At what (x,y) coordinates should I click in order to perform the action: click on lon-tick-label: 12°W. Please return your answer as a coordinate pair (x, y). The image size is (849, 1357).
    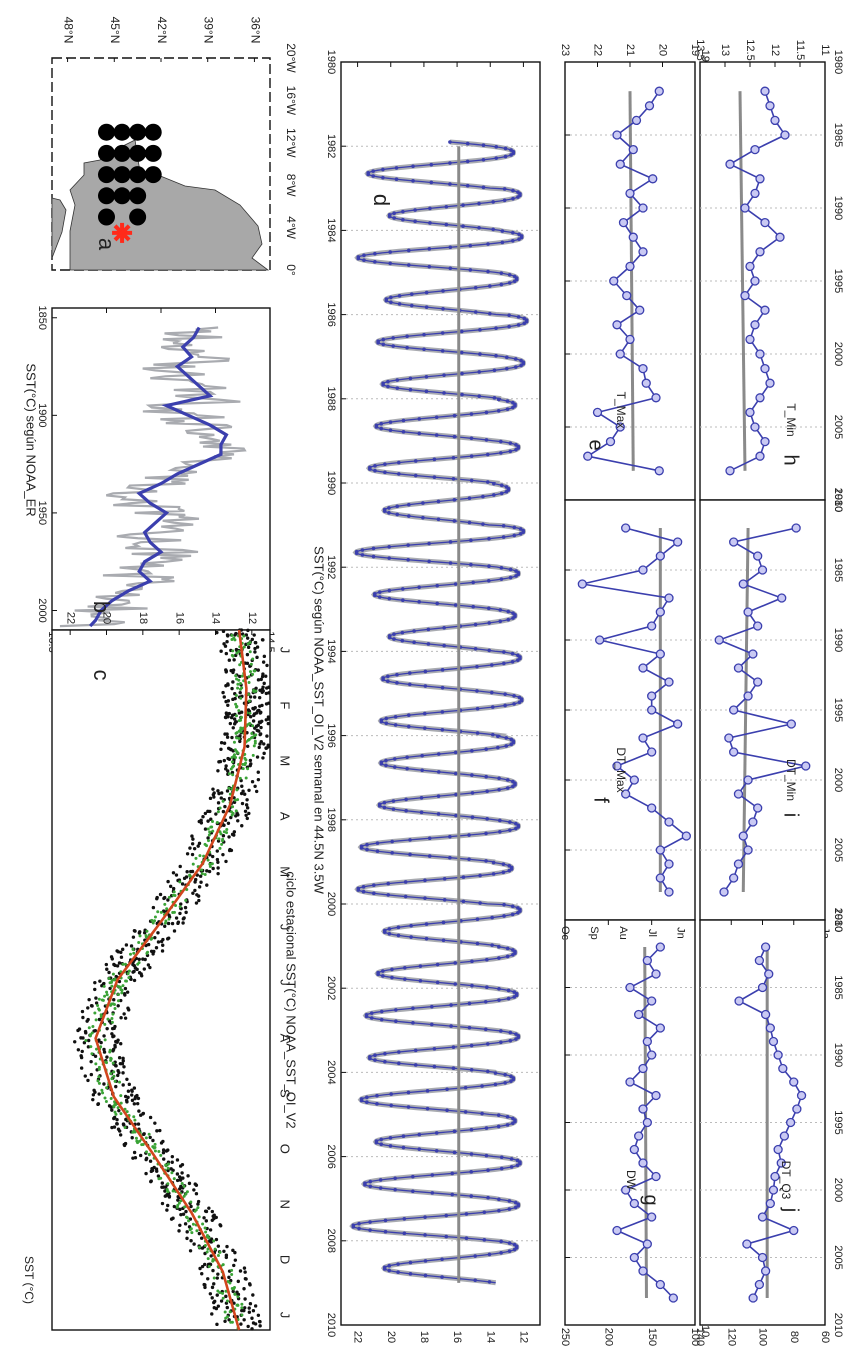
    Looking at the image, I should click on (291, 143).